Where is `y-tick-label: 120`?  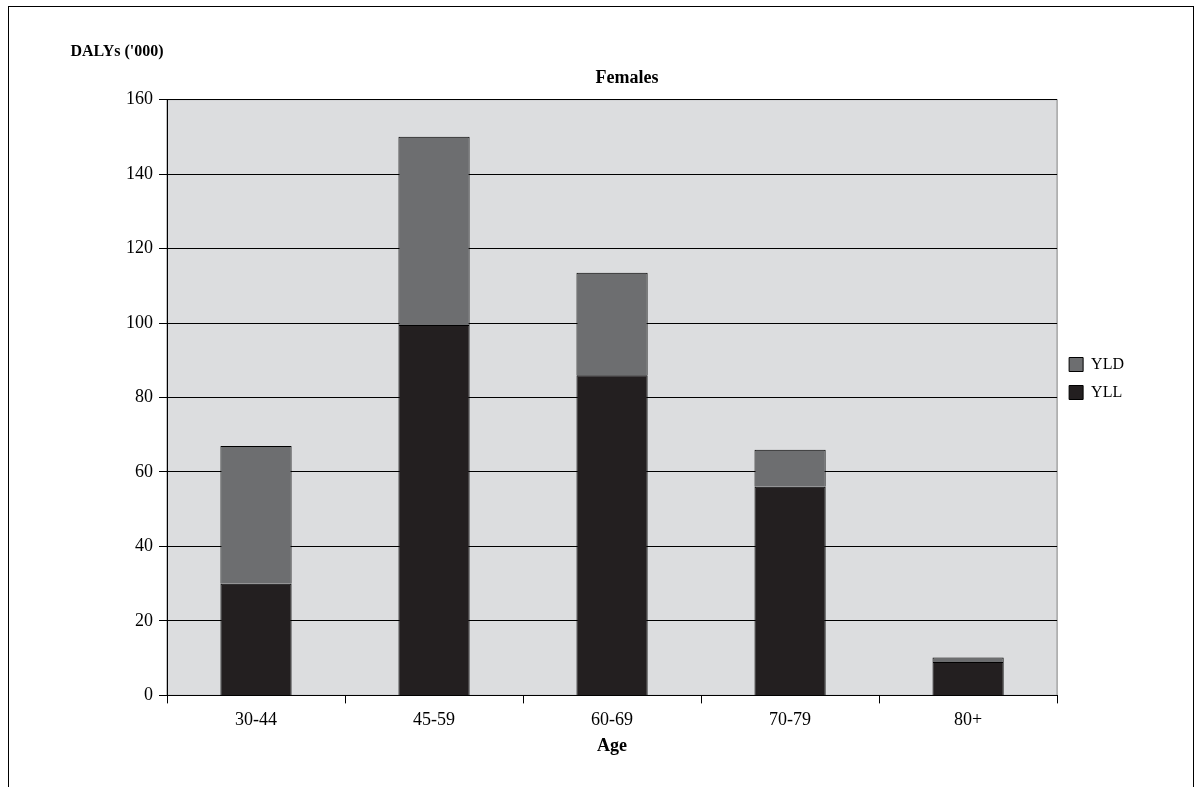 y-tick-label: 120 is located at coordinates (139, 247).